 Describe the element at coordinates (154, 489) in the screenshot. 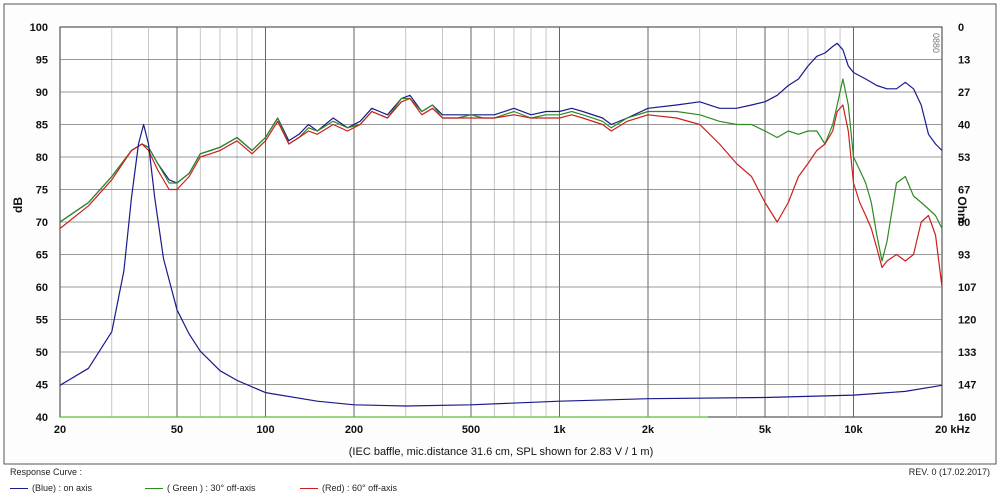

I see `legend-swatch-green` at that location.